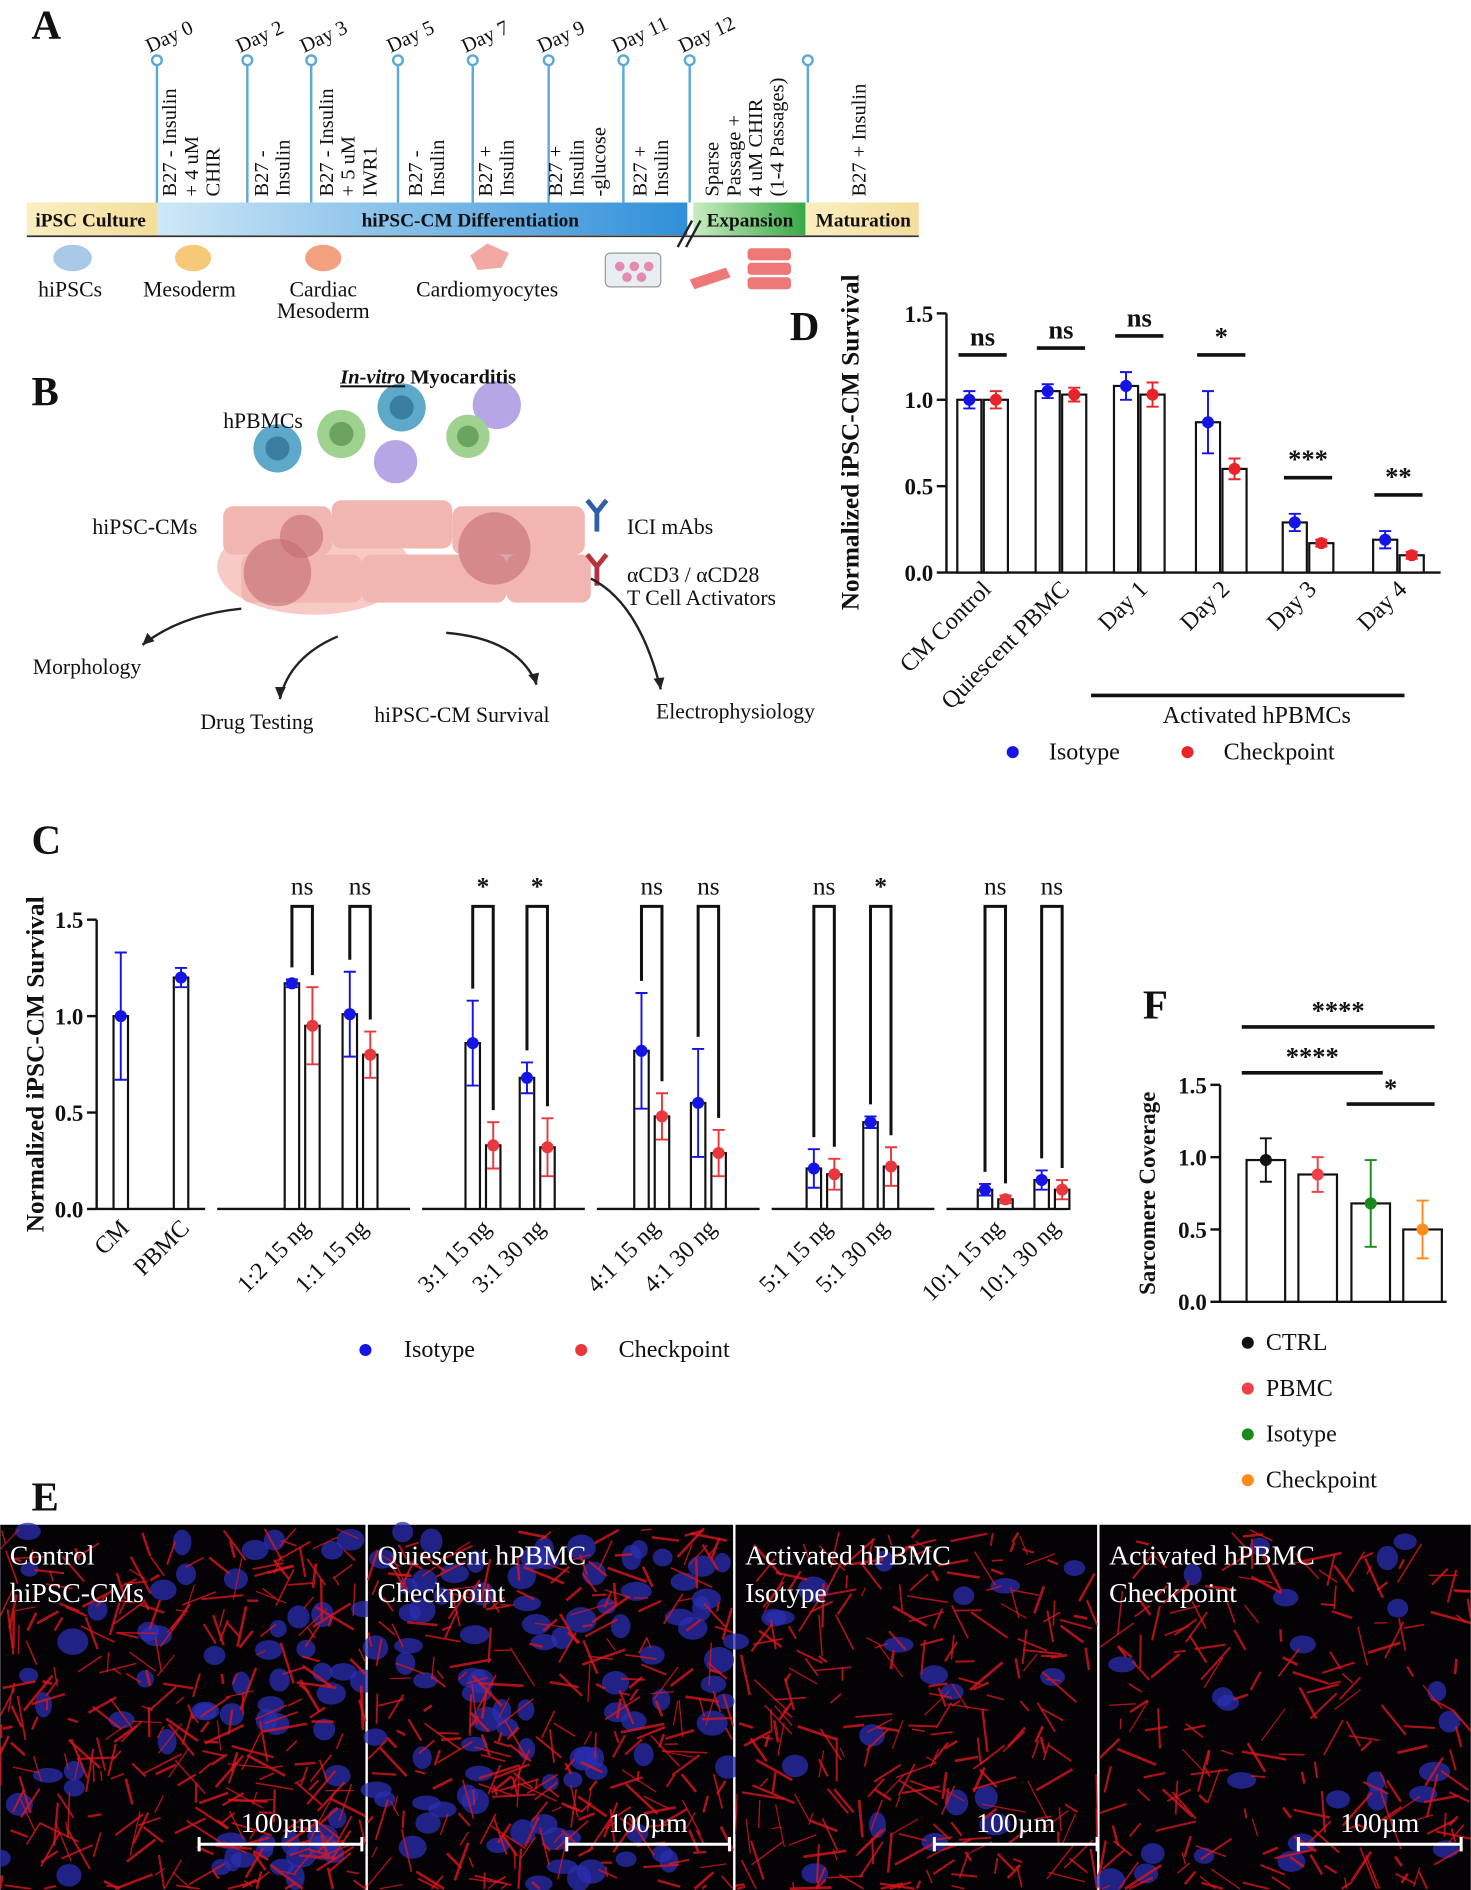  Describe the element at coordinates (1321, 1480) in the screenshot. I see `legend-label: Checkpoint` at that location.